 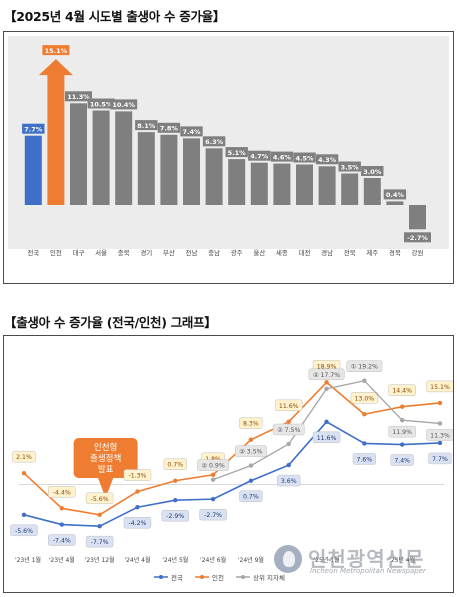 What do you see at coordinates (282, 184) in the screenshot?
I see `bar-세종` at bounding box center [282, 184].